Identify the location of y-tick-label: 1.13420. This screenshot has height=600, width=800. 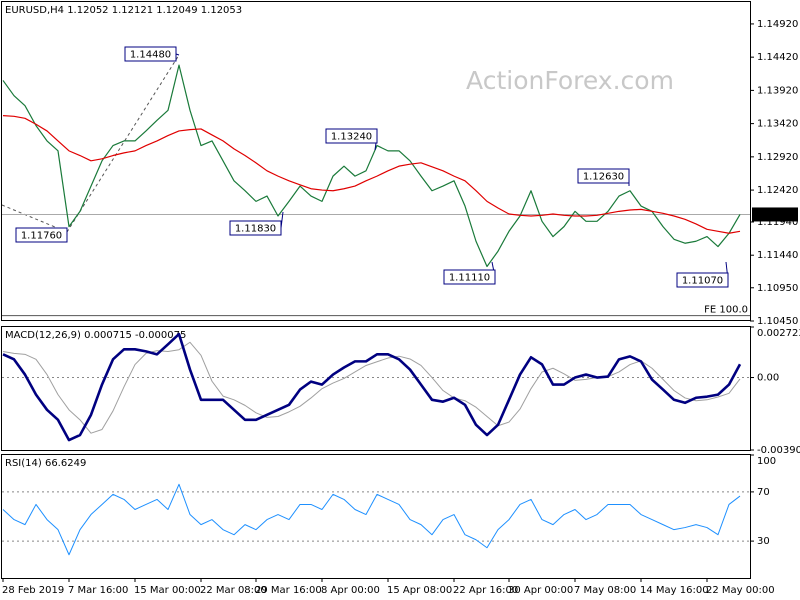
(777, 124).